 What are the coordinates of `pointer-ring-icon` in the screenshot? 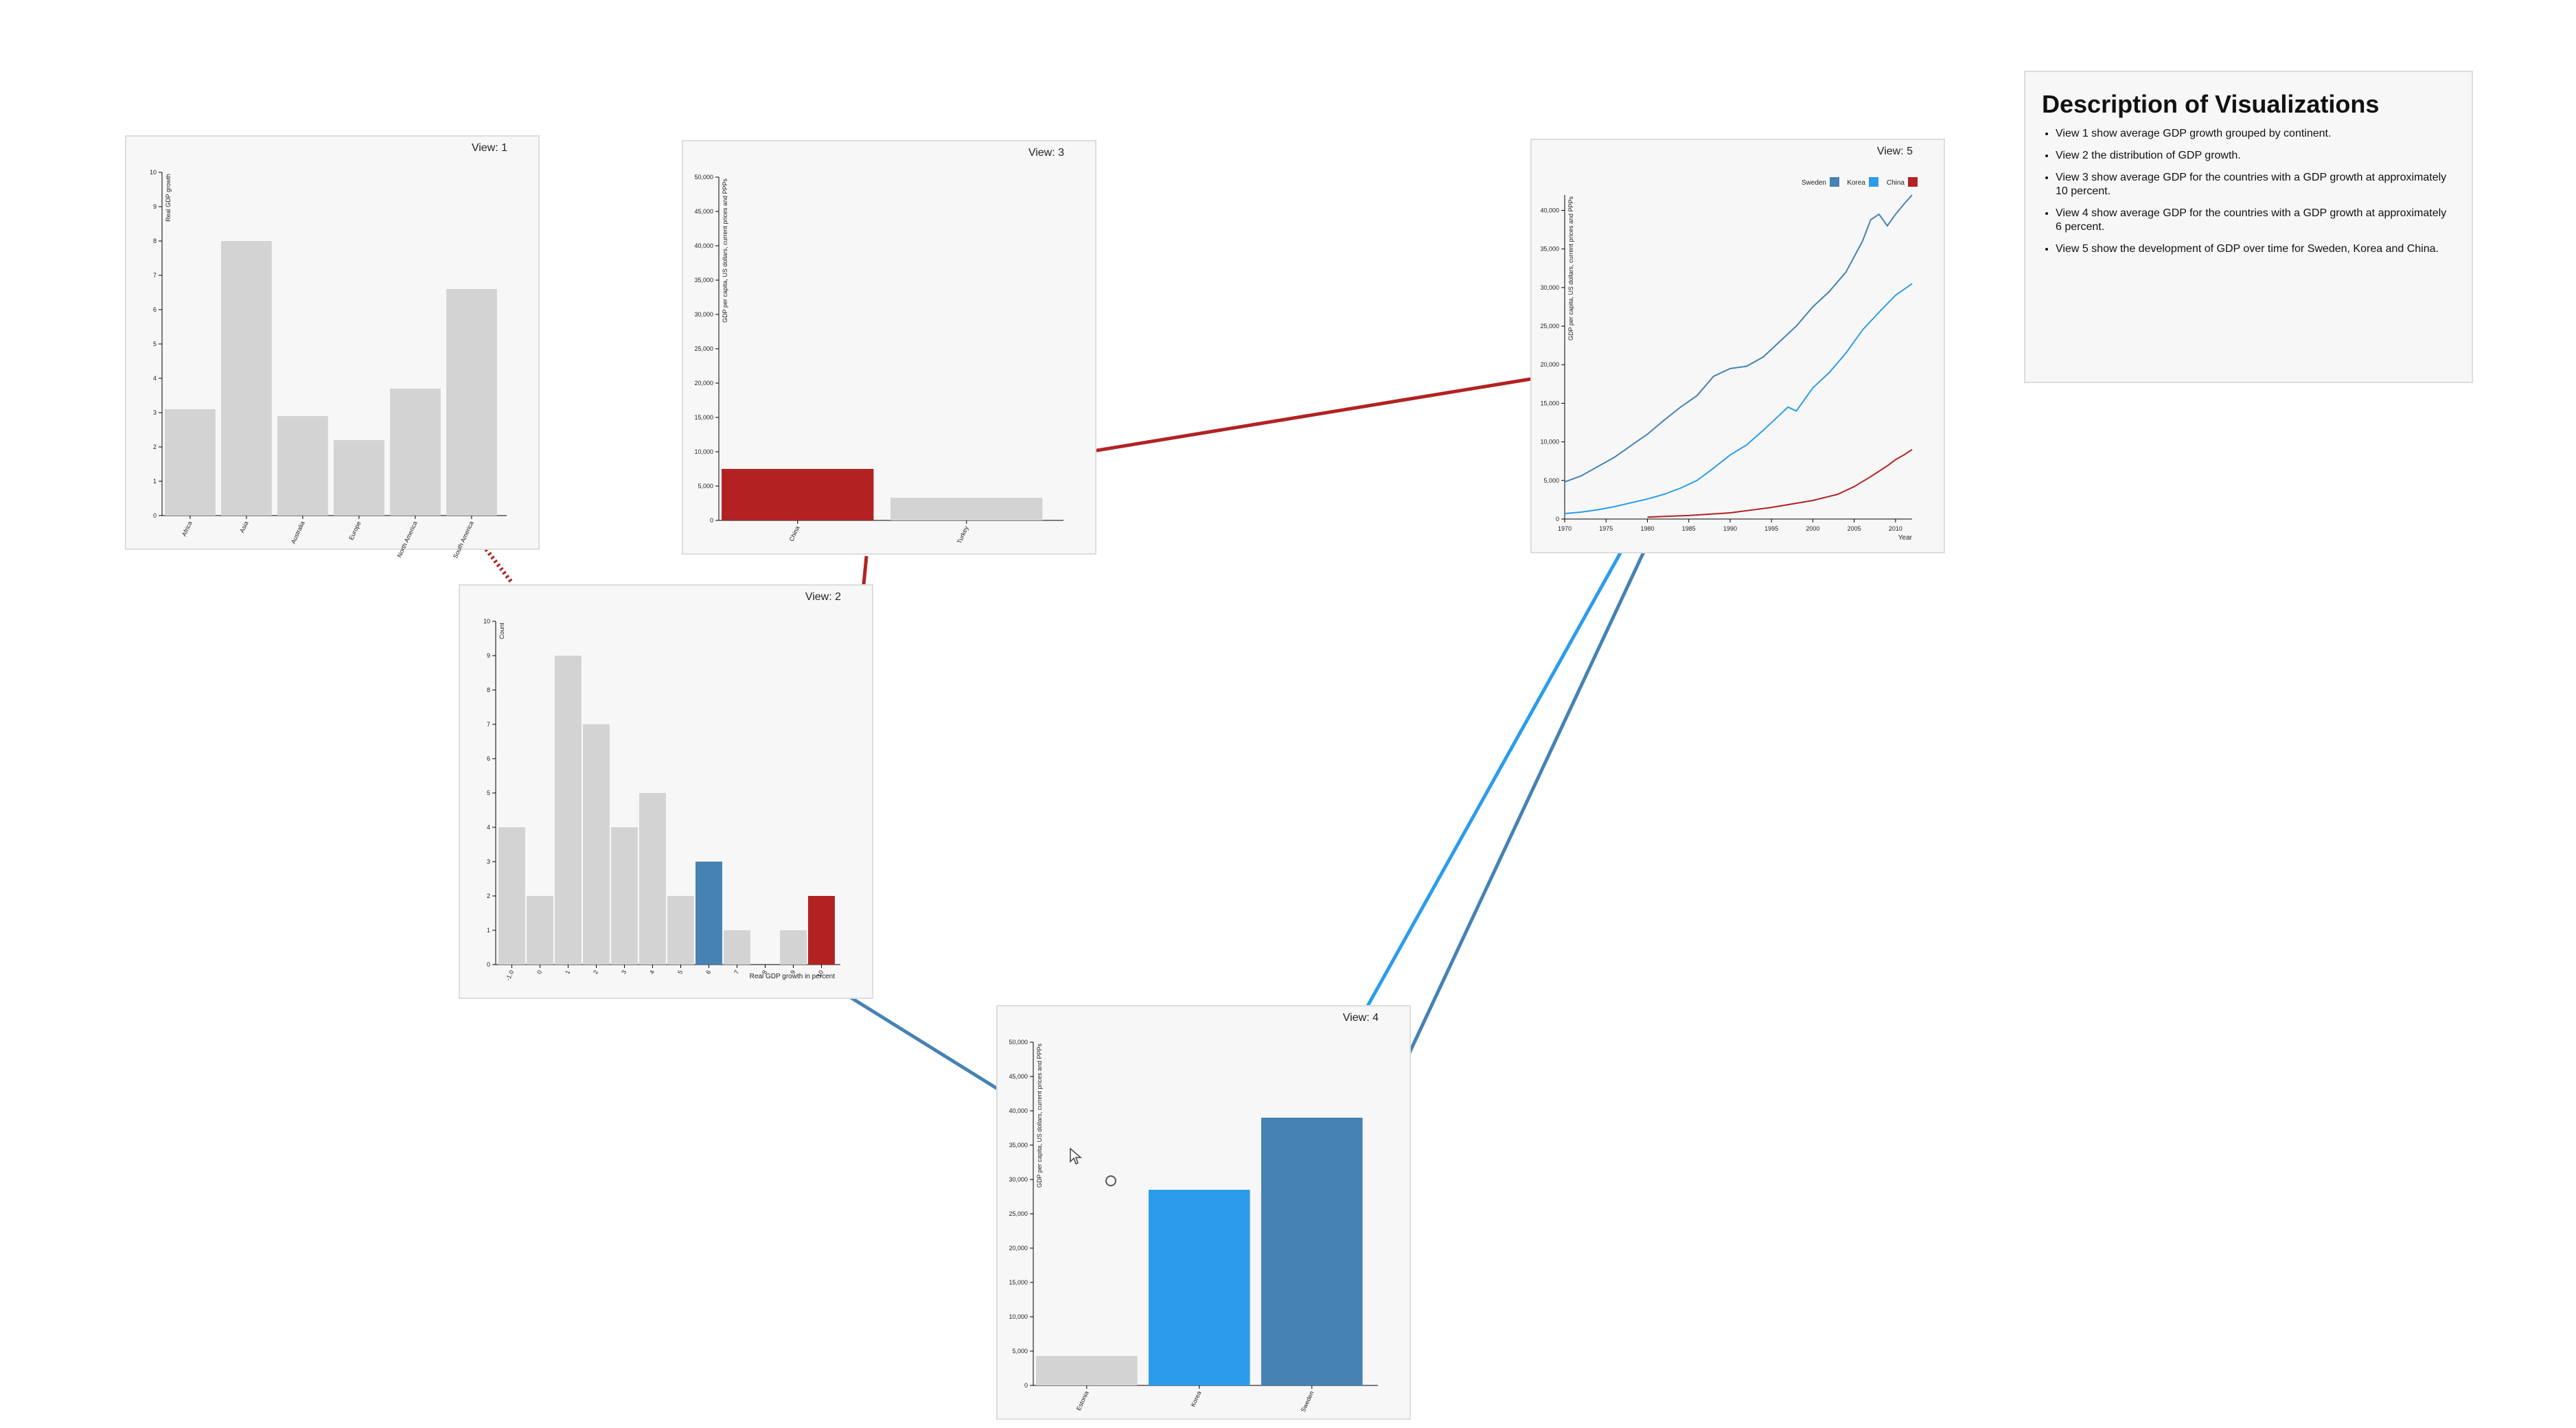 It's located at (1110, 1180).